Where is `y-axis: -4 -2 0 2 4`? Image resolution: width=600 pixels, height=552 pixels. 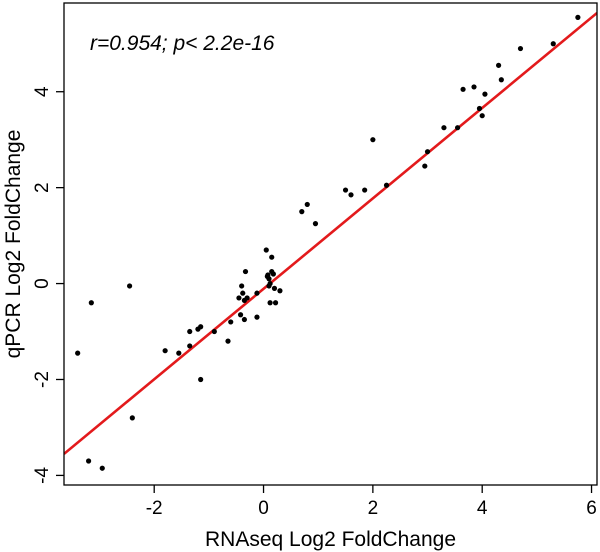
y-axis: -4 -2 0 2 4 is located at coordinates (48, 285).